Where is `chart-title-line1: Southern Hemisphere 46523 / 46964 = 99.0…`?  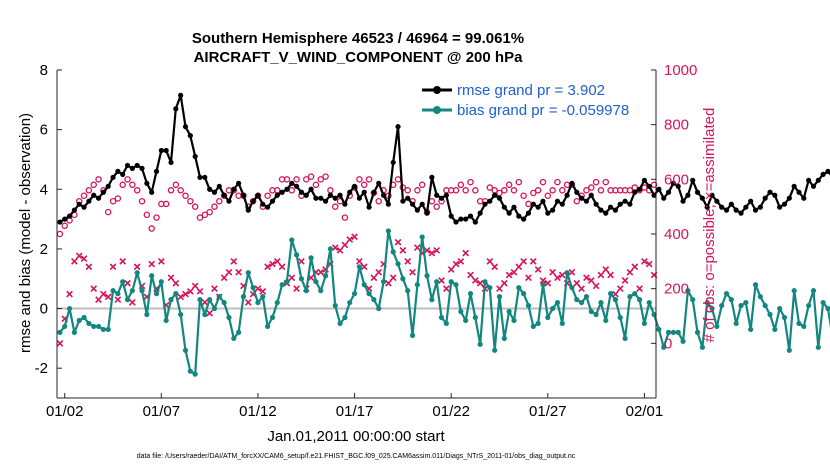 chart-title-line1: Southern Hemisphere 46523 / 46964 = 99.0… is located at coordinates (358, 38).